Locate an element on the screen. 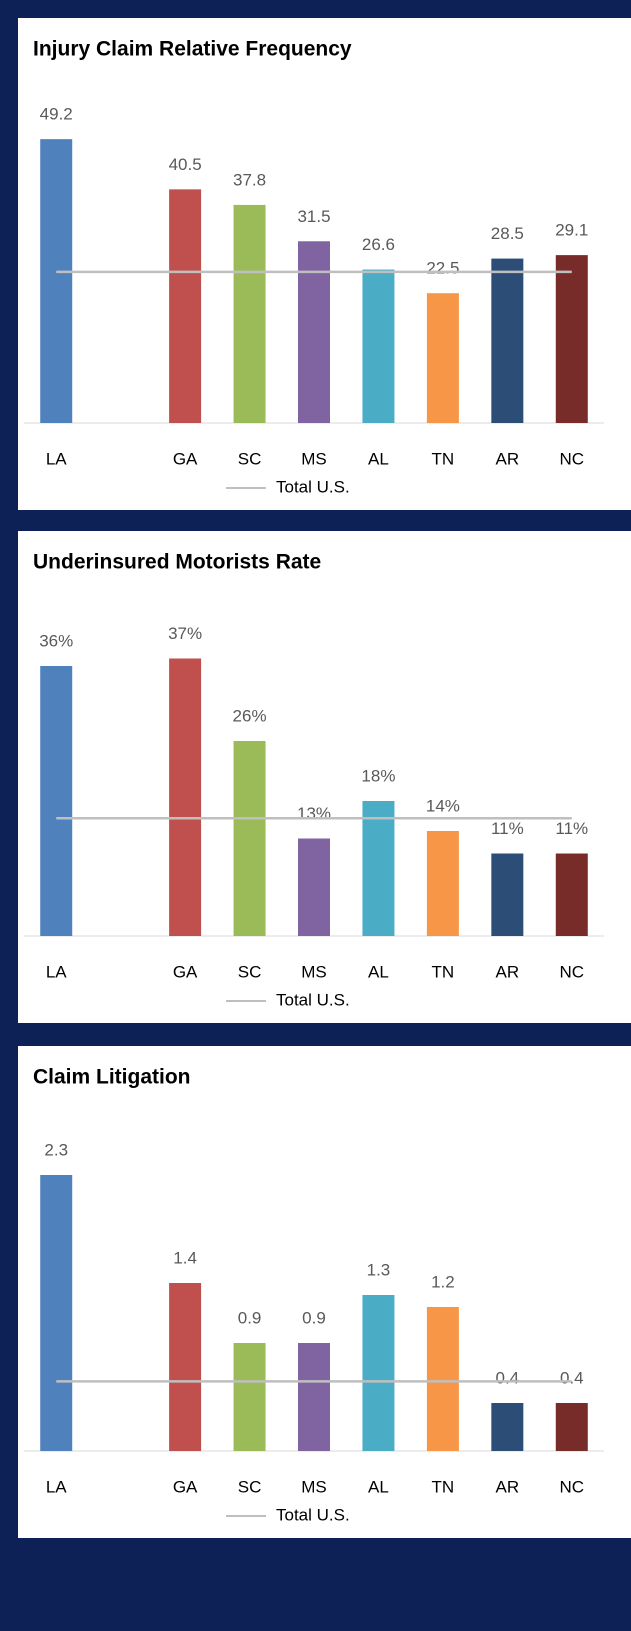  chart-title: Claim Litigation is located at coordinates (112, 1077).